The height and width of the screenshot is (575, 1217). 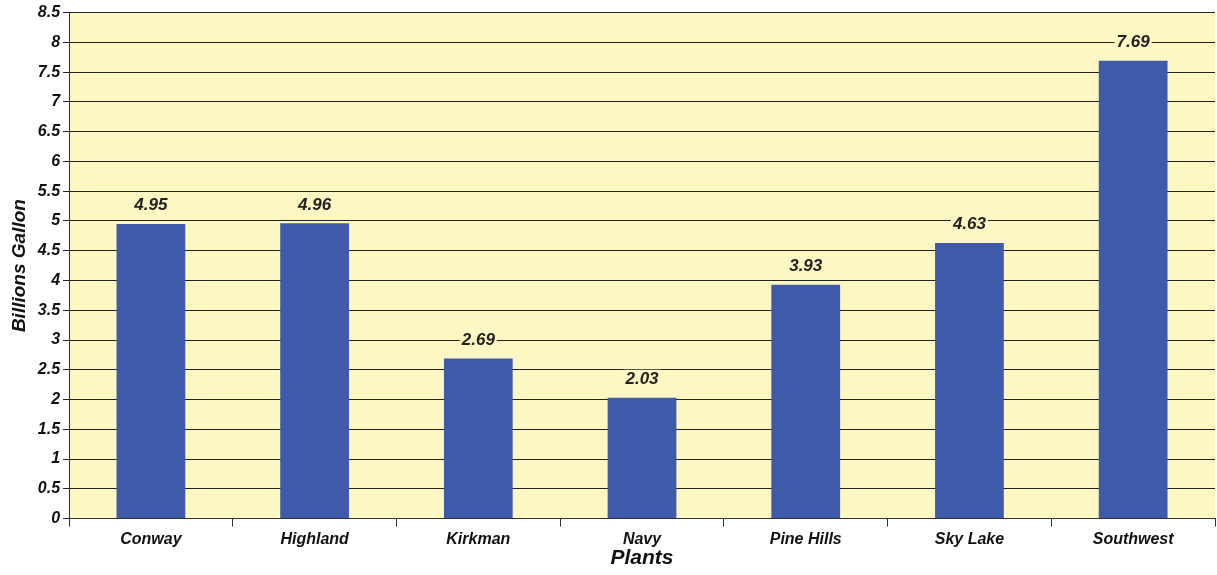 What do you see at coordinates (56, 41) in the screenshot?
I see `y-tick-label: 8` at bounding box center [56, 41].